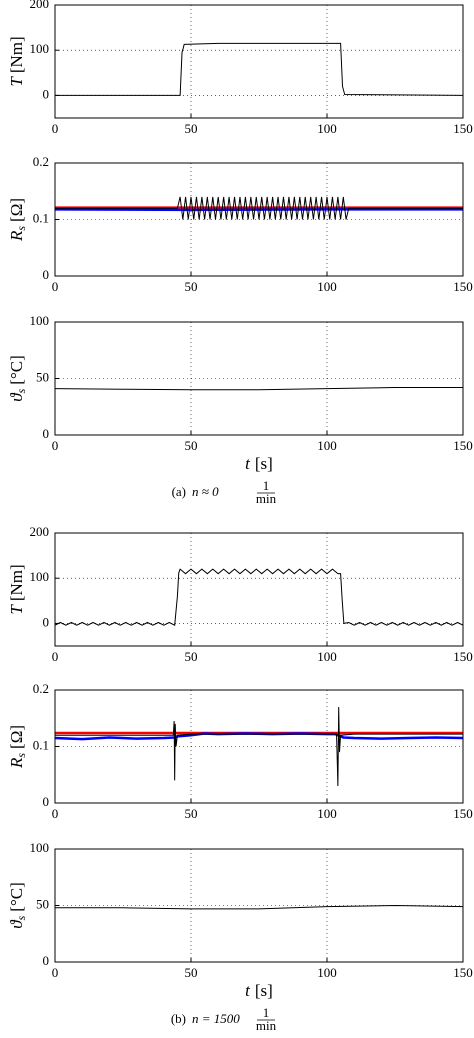  I want to click on caption-label: (b), so click(178, 1018).